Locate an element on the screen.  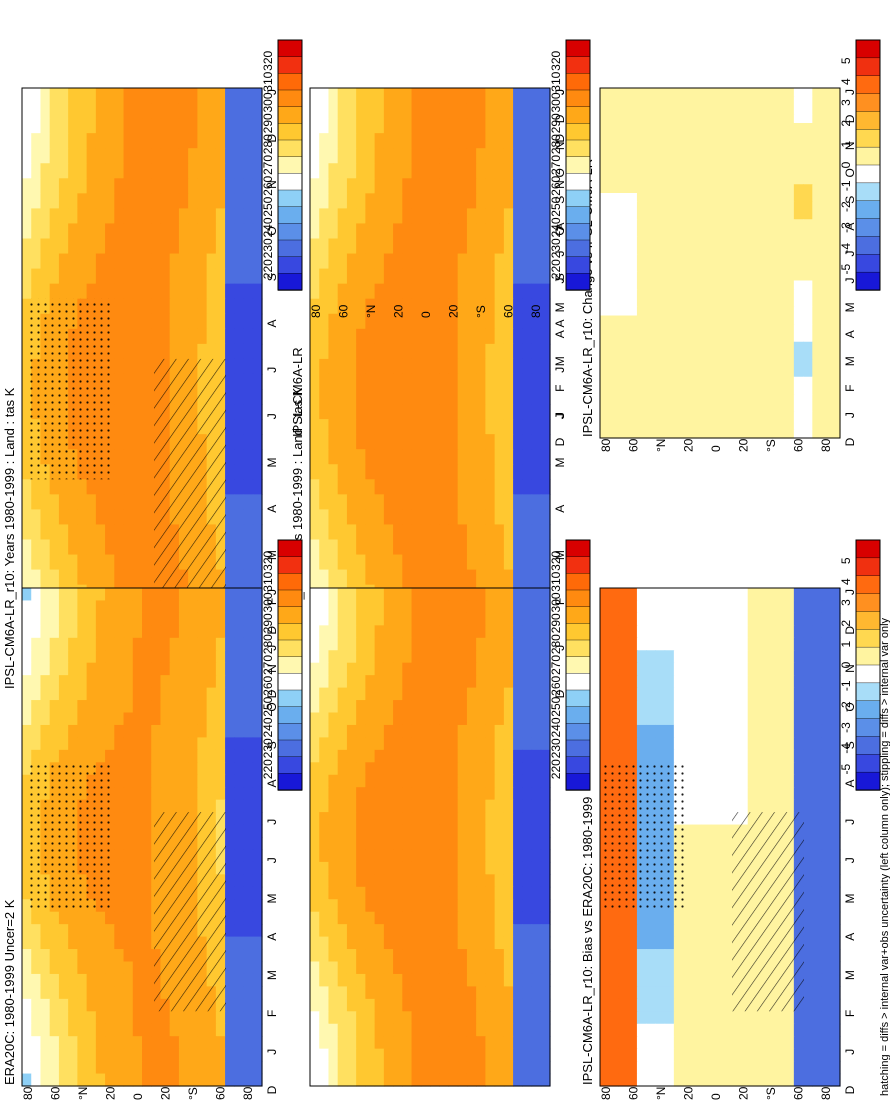
lat-tick-label: 0 is located at coordinates (426, 314).